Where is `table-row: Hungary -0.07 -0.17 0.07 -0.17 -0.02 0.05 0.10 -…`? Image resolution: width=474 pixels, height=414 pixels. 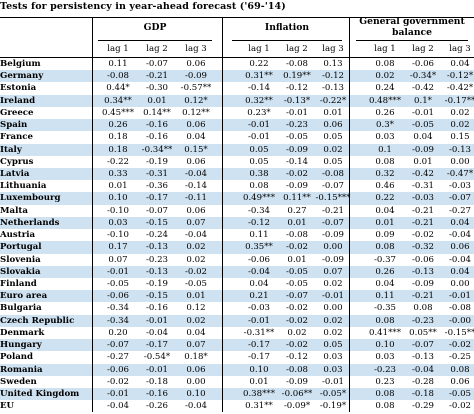 table-row: Hungary -0.07 -0.17 0.07 -0.17 -0.02 0.05 0.10 -… is located at coordinates (237, 345).